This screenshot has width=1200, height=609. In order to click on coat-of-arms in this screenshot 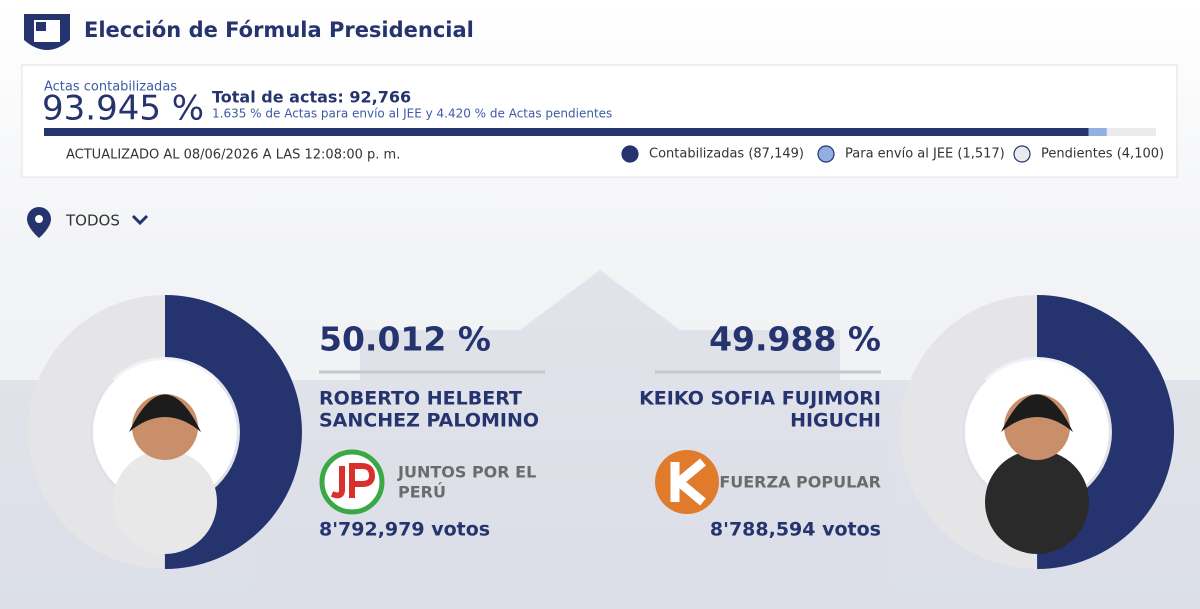, I will do `click(47, 32)`.